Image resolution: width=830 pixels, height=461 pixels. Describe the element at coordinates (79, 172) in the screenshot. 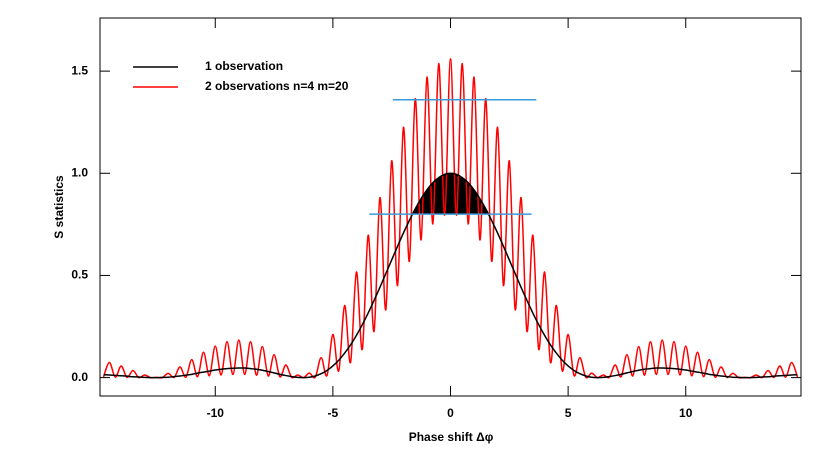

I see `y-tick-label: 1.0` at that location.